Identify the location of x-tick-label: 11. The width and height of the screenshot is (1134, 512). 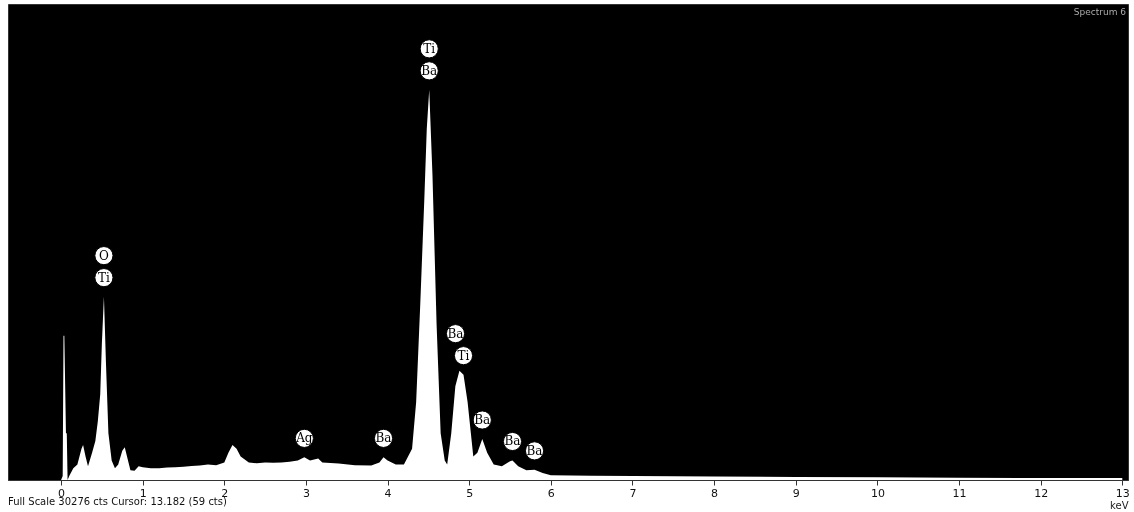
(959, 493).